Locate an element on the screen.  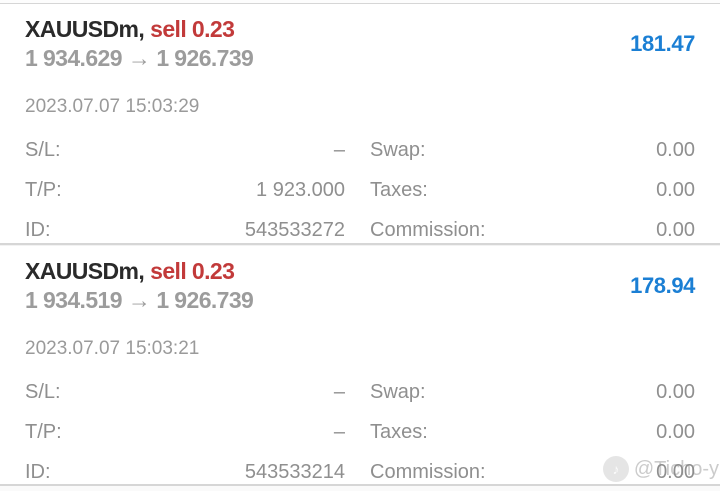
trade-datetime: 2023.07.07 15:03:29 is located at coordinates (112, 106).